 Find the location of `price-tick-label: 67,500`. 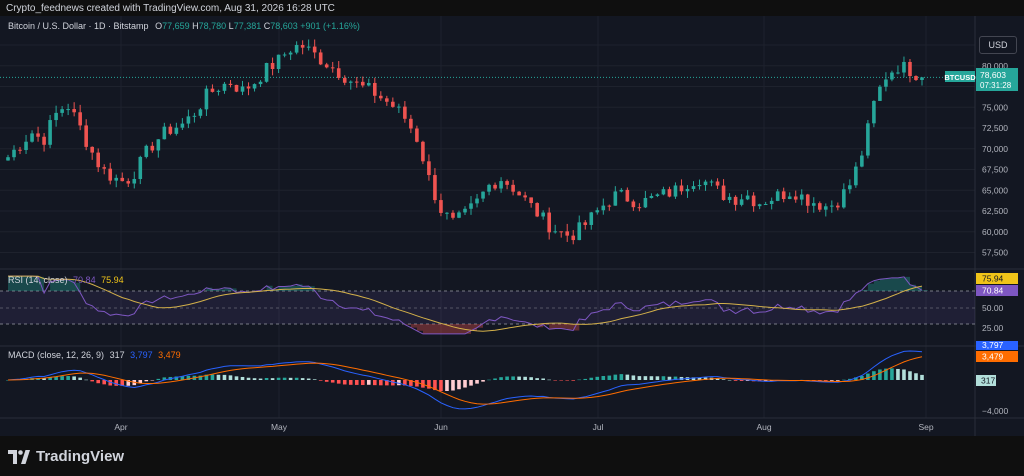

price-tick-label: 67,500 is located at coordinates (995, 170).